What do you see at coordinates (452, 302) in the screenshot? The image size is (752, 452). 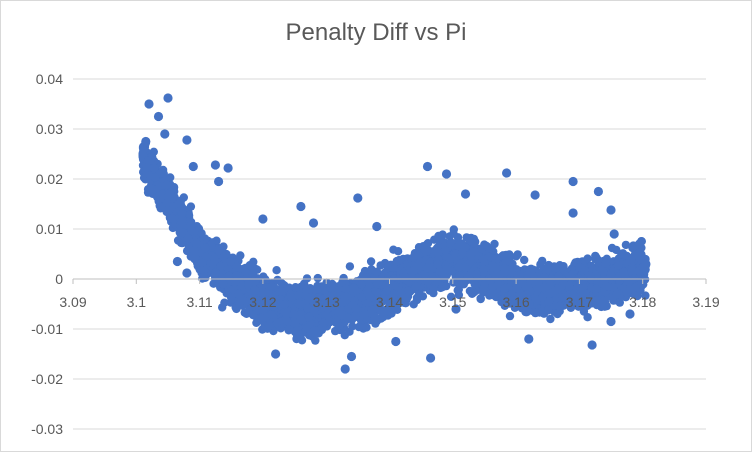 I see `x-tick-label: 3.15` at bounding box center [452, 302].